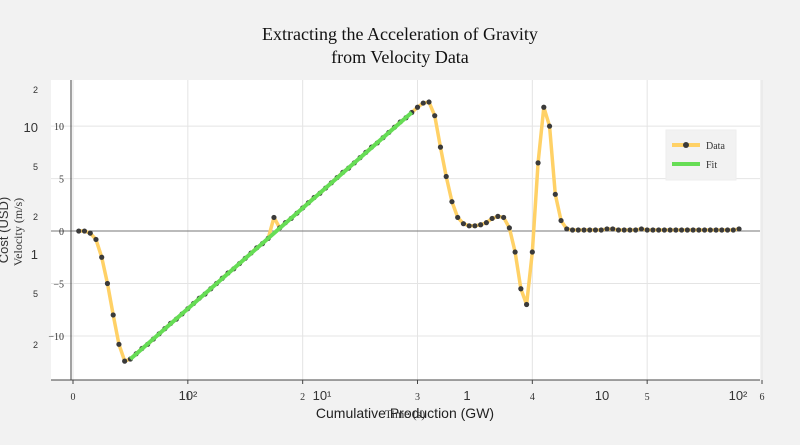 This screenshot has height=445, width=800. I want to click on x-tick-label: 3, so click(417, 397).